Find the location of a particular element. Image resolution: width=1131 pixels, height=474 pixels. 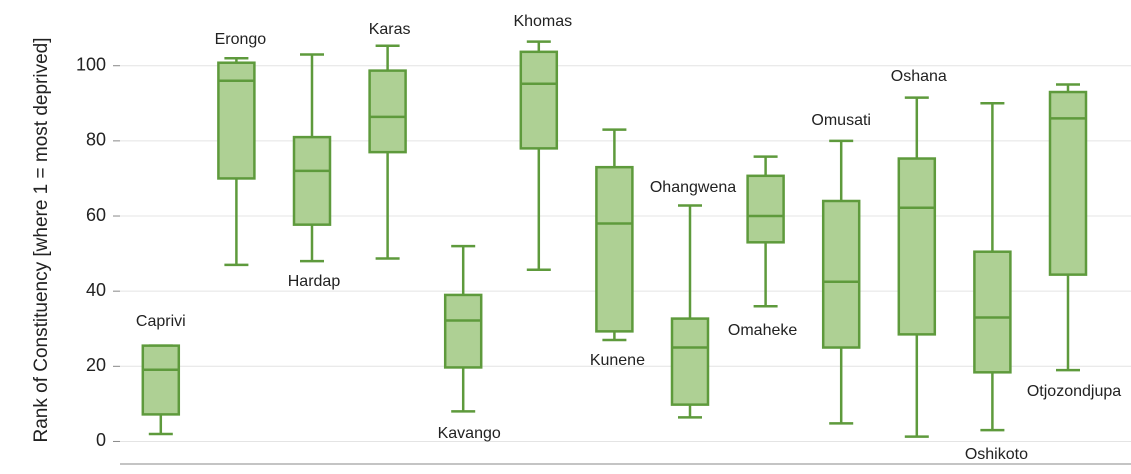

y-tick-label: 0 is located at coordinates (101, 440).